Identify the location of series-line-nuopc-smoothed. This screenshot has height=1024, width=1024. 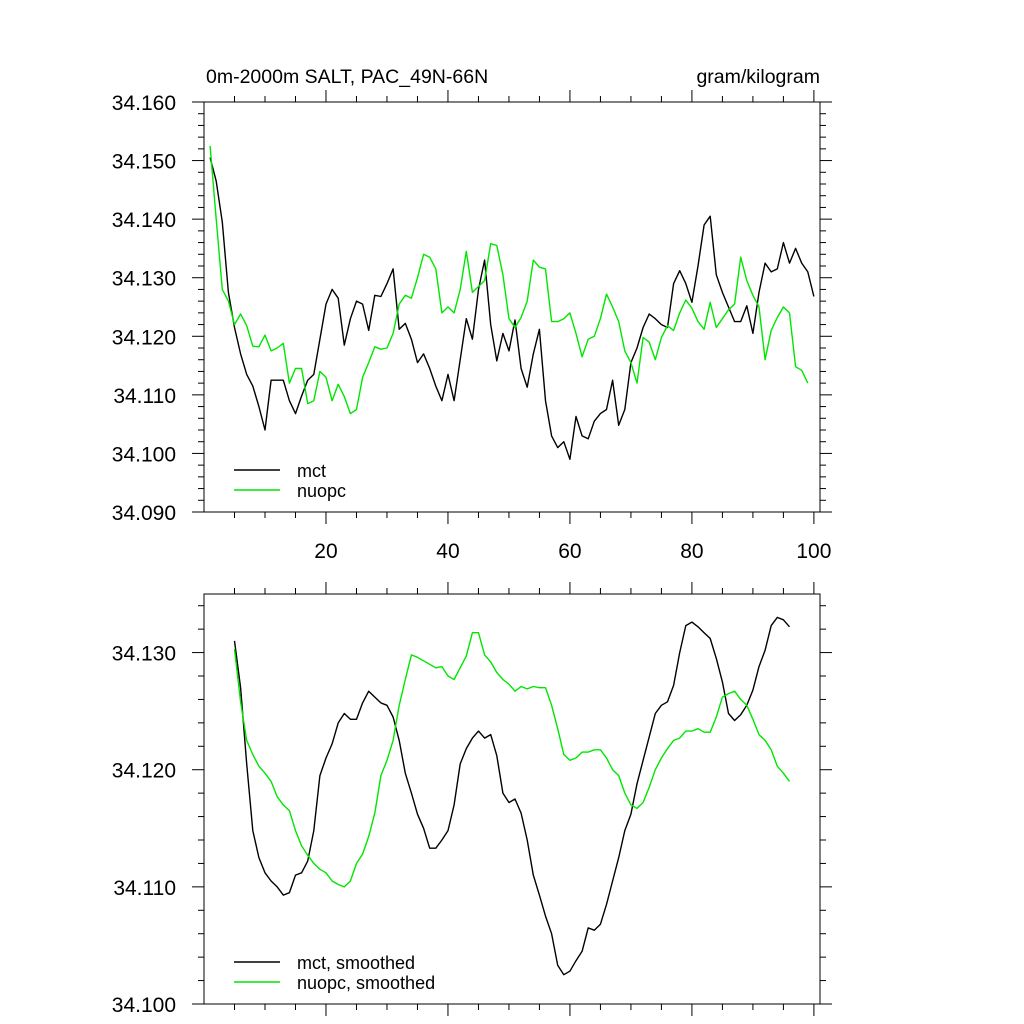
(512, 760).